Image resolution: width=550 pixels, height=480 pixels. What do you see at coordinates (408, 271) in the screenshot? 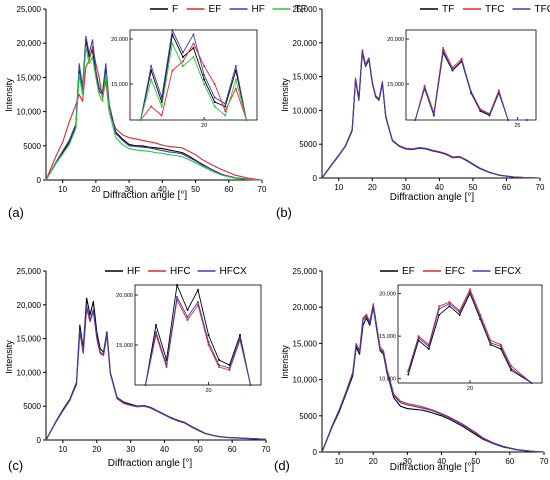
I see `legend-label-EF: EF` at bounding box center [408, 271].